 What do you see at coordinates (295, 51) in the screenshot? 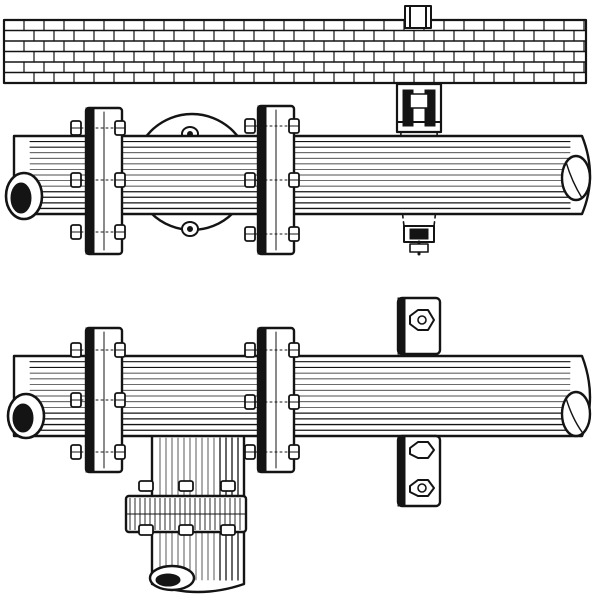
I see `brick-wall` at bounding box center [295, 51].